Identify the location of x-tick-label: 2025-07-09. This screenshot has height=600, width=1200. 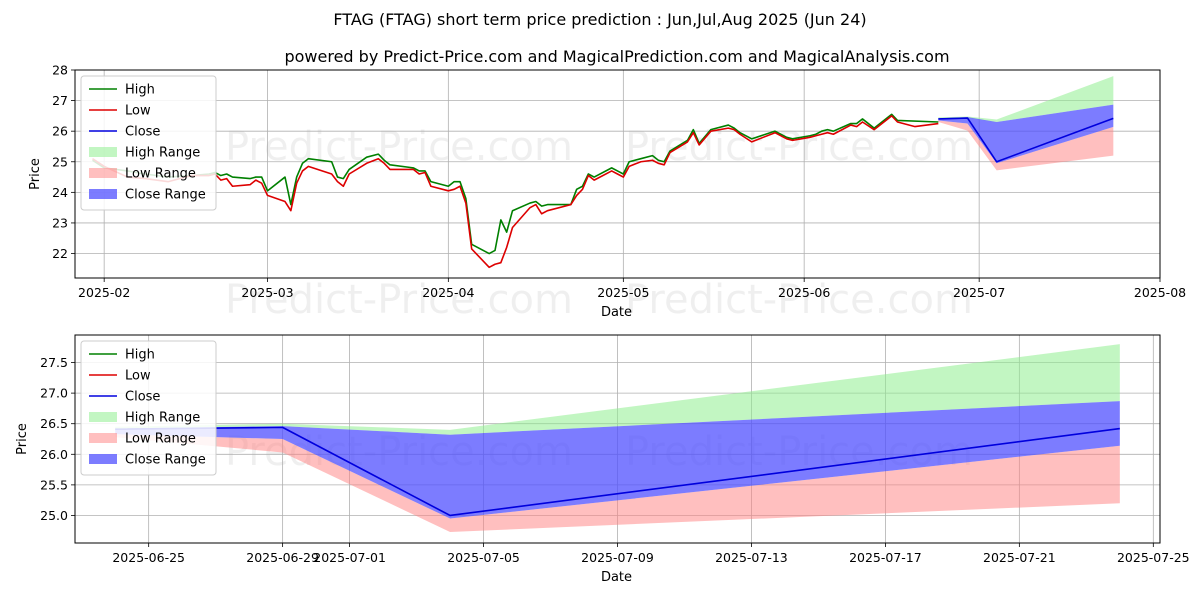
(617, 557).